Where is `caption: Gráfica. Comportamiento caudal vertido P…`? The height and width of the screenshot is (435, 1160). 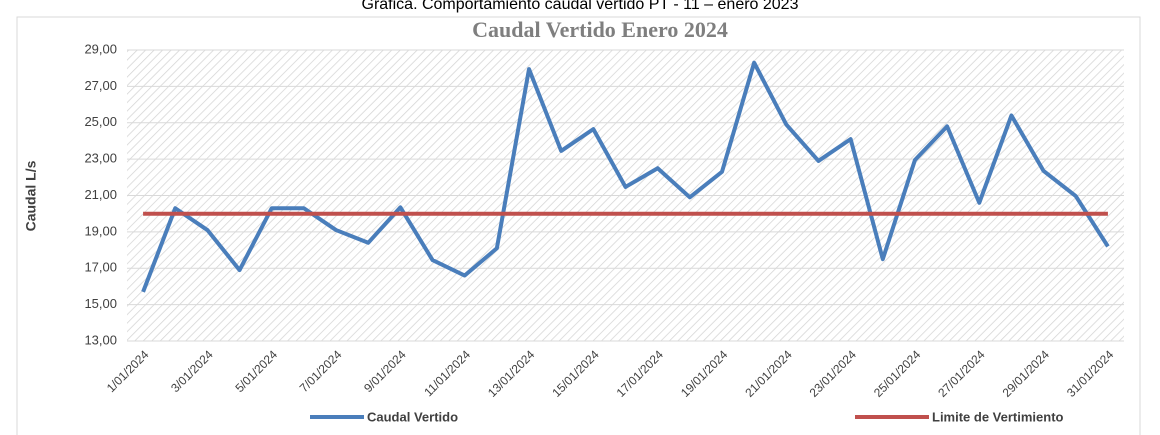 caption: Gráfica. Comportamiento caudal vertido P… is located at coordinates (580, 6).